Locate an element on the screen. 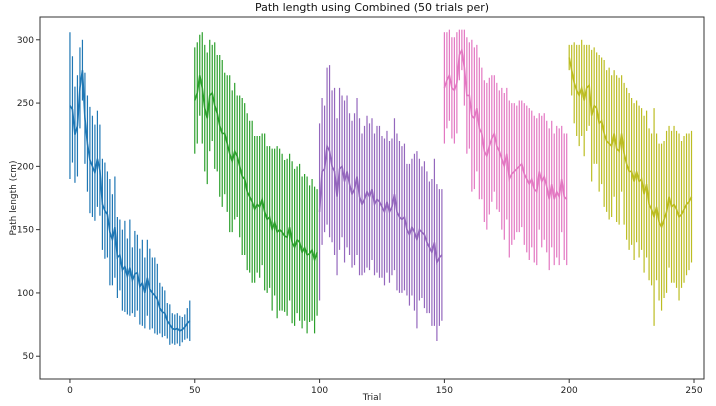 The height and width of the screenshot is (406, 716). y-tick-label: 150 is located at coordinates (25, 231).